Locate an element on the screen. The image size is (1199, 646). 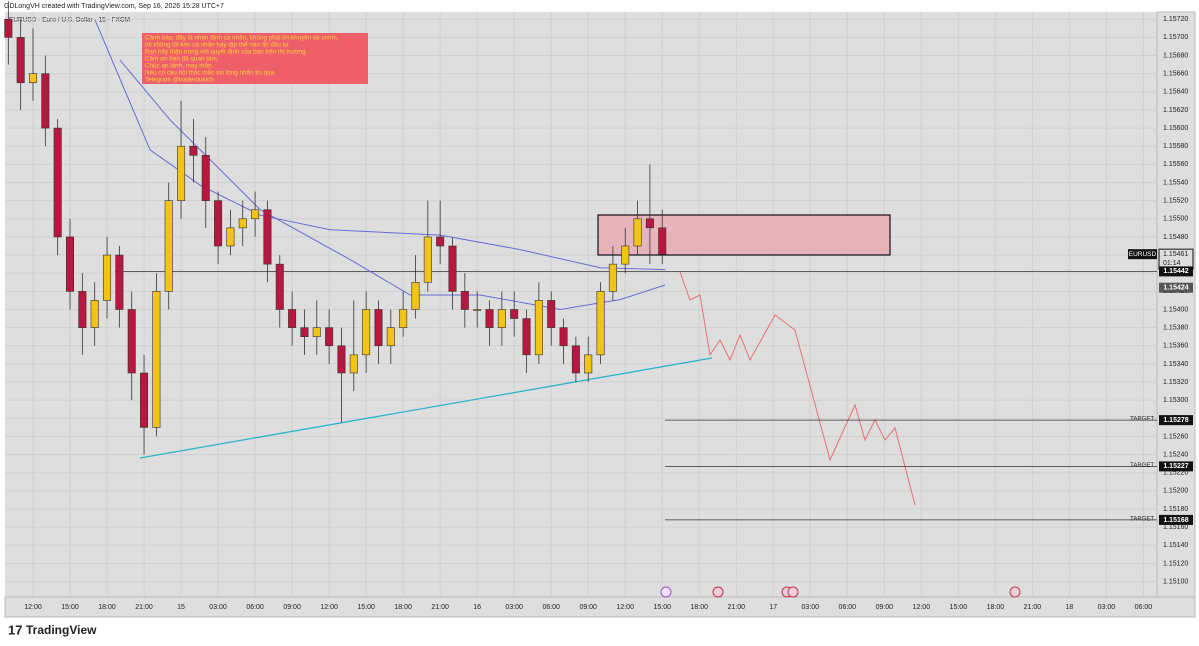
level-tag is located at coordinates (1176, 271).